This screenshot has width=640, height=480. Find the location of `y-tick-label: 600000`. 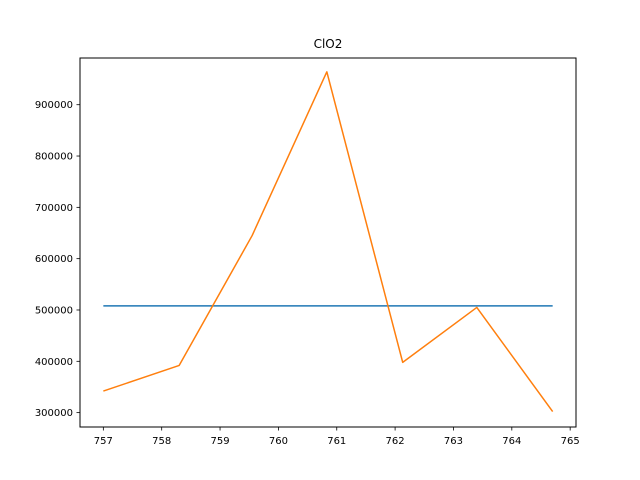

y-tick-label: 600000 is located at coordinates (54, 259).